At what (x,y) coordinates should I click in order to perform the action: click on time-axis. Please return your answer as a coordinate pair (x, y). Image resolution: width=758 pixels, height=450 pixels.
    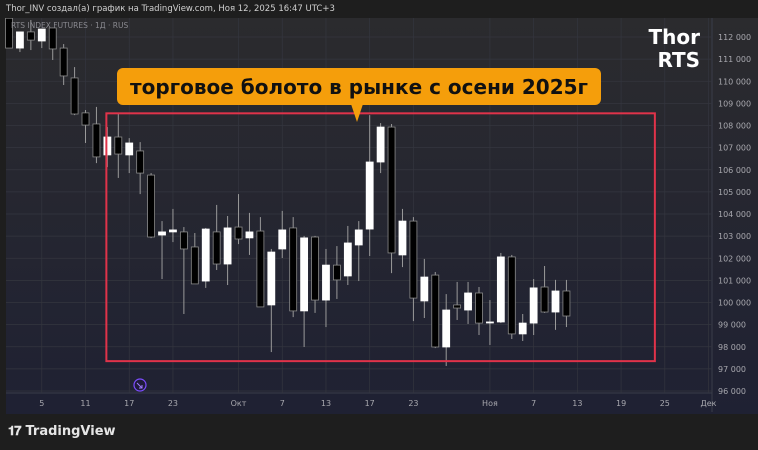
    Looking at the image, I should click on (359, 402).